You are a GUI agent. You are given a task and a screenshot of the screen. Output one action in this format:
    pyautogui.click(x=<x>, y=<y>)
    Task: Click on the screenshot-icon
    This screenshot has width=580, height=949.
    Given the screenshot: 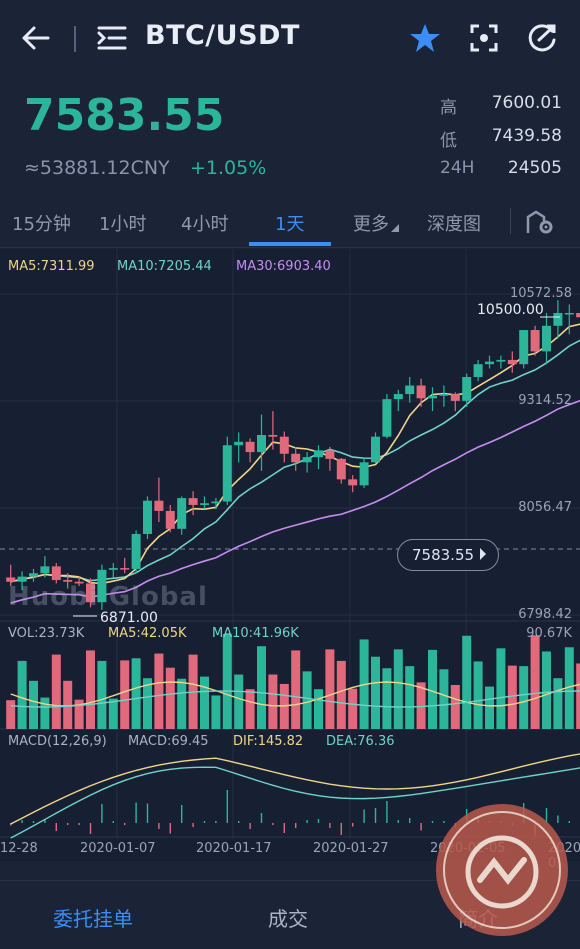 What is the action you would take?
    pyautogui.click(x=484, y=38)
    